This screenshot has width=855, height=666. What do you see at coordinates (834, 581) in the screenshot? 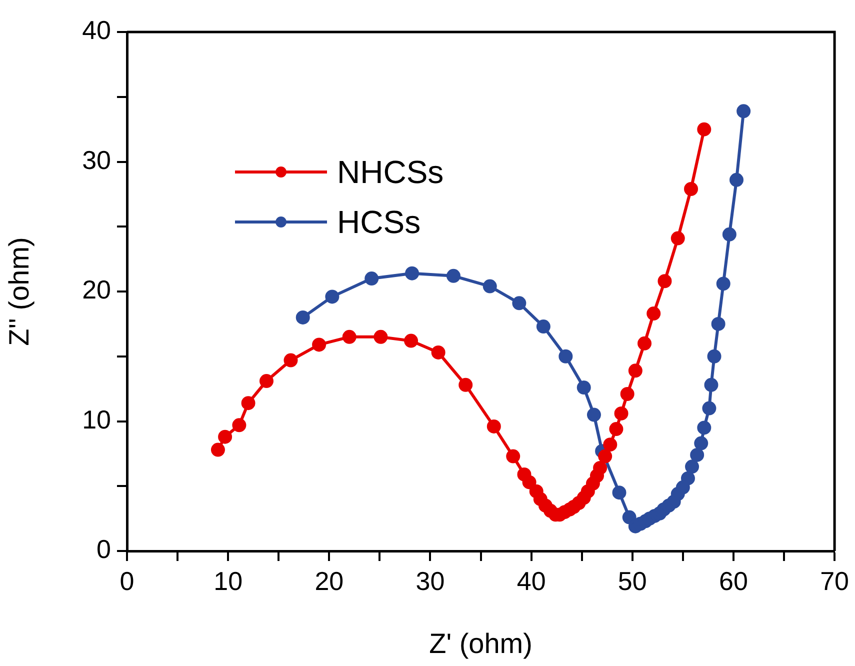
I see `x-tick-label: 70` at bounding box center [834, 581].